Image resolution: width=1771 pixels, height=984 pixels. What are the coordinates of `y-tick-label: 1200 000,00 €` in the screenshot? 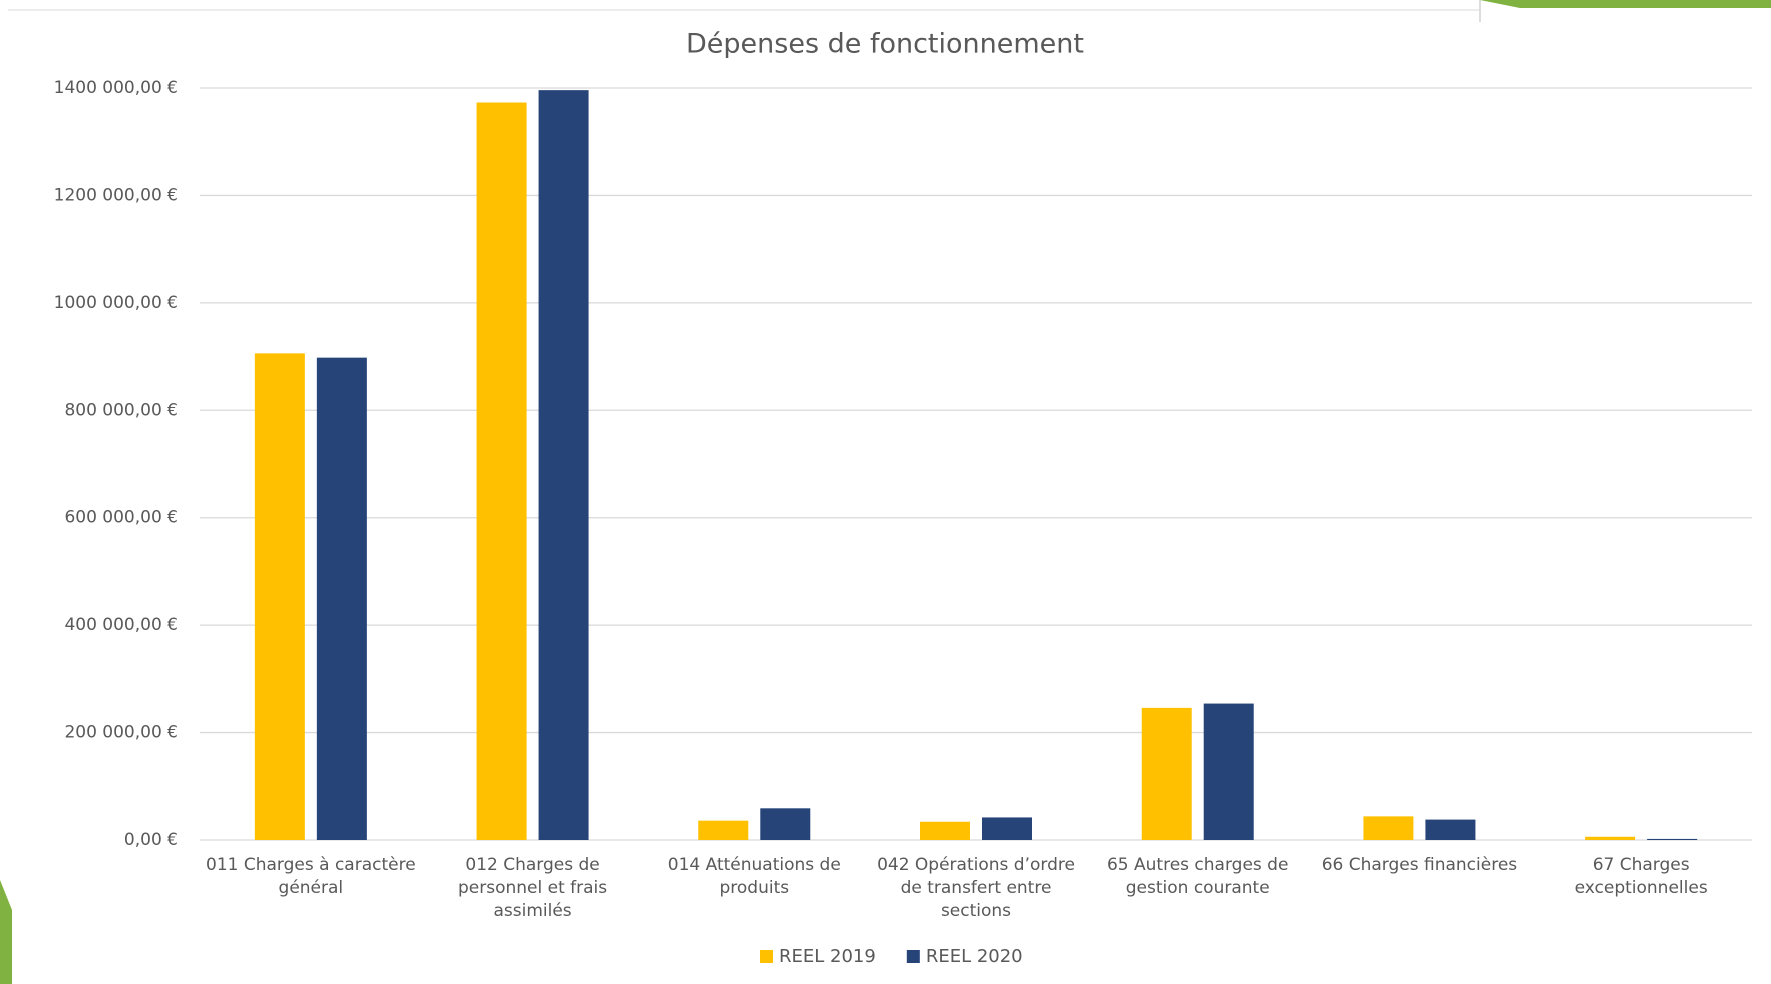 It's located at (116, 195).